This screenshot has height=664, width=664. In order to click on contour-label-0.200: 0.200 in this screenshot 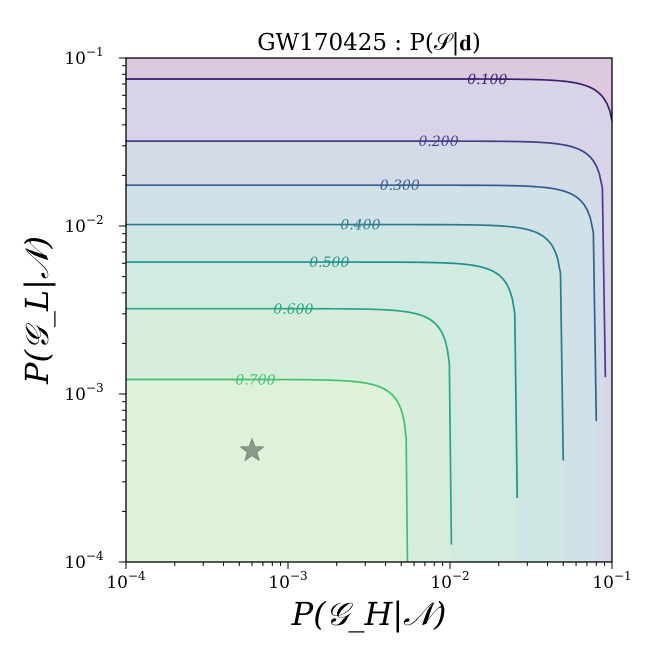, I will do `click(439, 142)`.